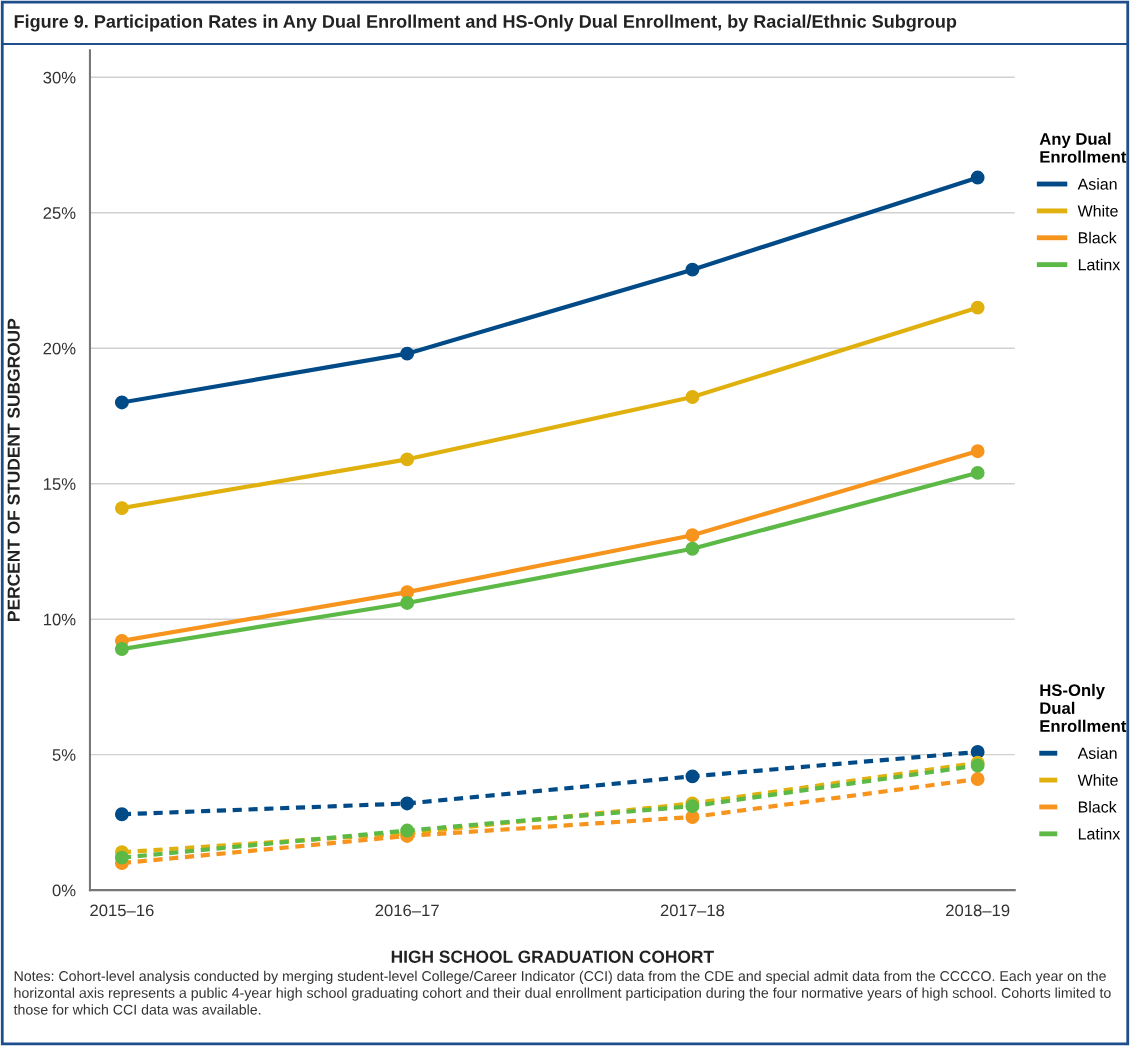  I want to click on y-tick-label: 30%, so click(59, 77).